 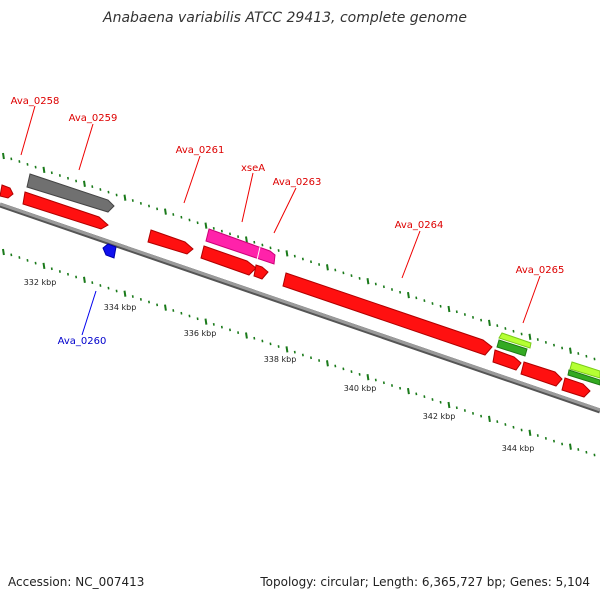 What do you see at coordinates (540, 270) in the screenshot?
I see `gene-label: Ava_0265` at bounding box center [540, 270].